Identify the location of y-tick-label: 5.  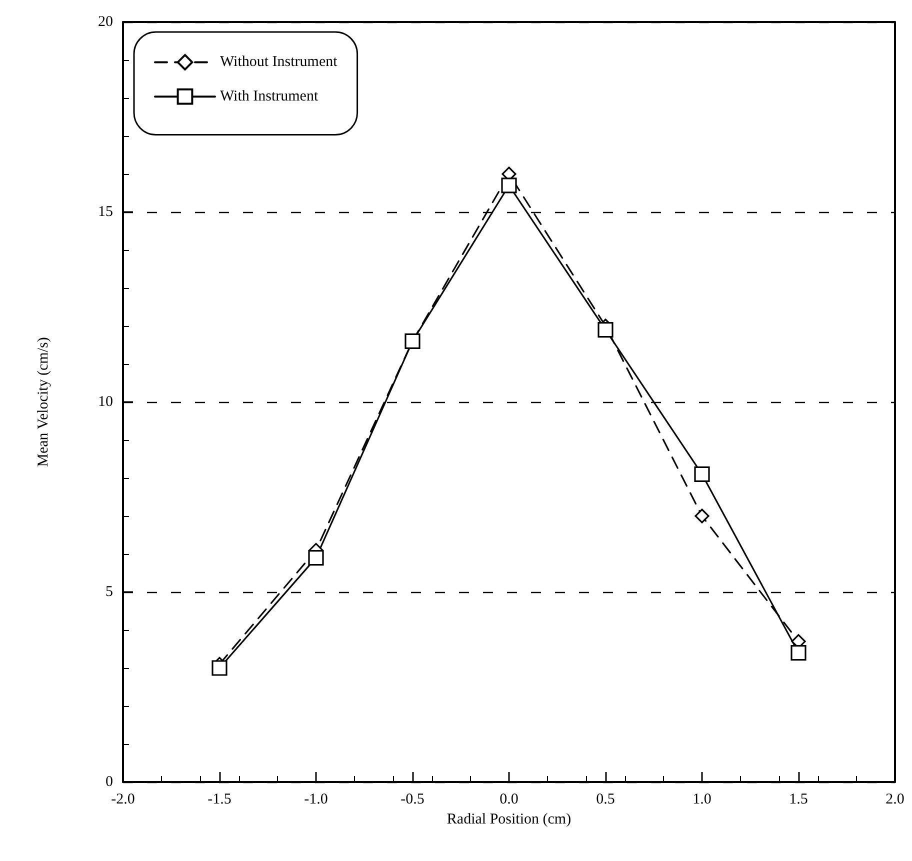
(109, 592).